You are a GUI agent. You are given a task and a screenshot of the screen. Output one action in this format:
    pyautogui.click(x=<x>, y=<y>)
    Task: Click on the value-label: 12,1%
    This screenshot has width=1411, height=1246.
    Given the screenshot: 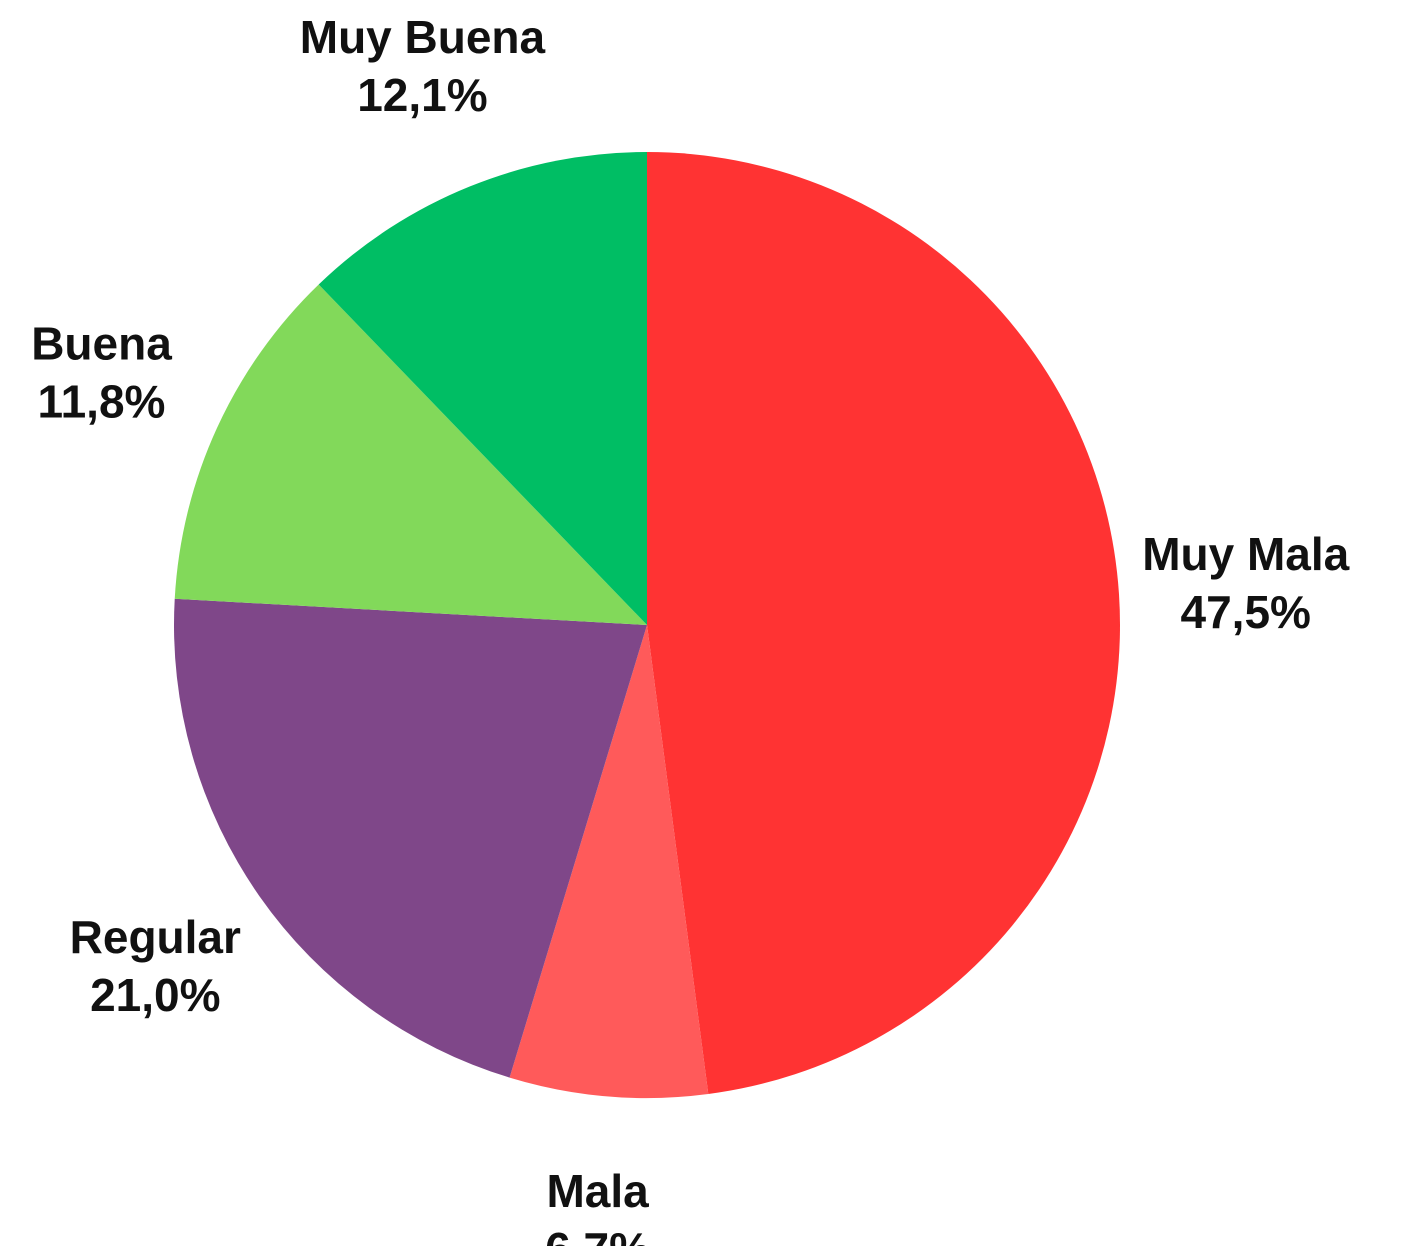 What is the action you would take?
    pyautogui.click(x=422, y=95)
    